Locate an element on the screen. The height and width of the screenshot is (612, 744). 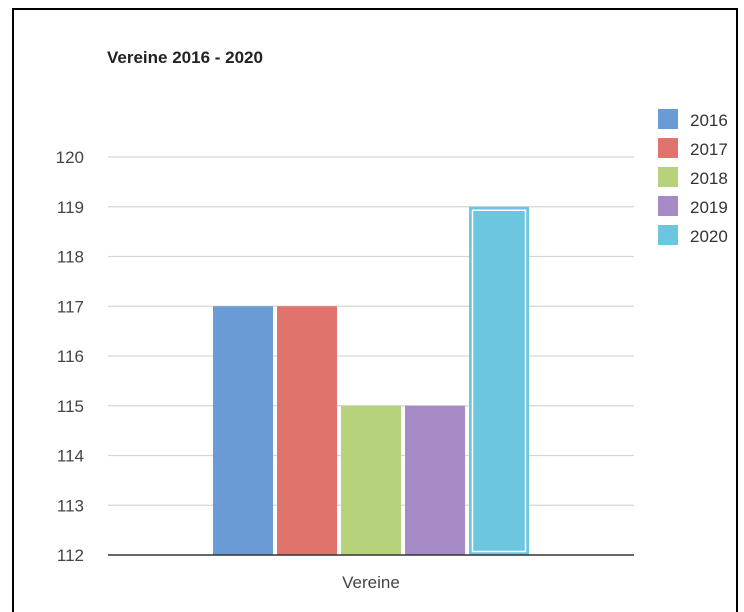
y-tick-label: 116 is located at coordinates (70, 356).